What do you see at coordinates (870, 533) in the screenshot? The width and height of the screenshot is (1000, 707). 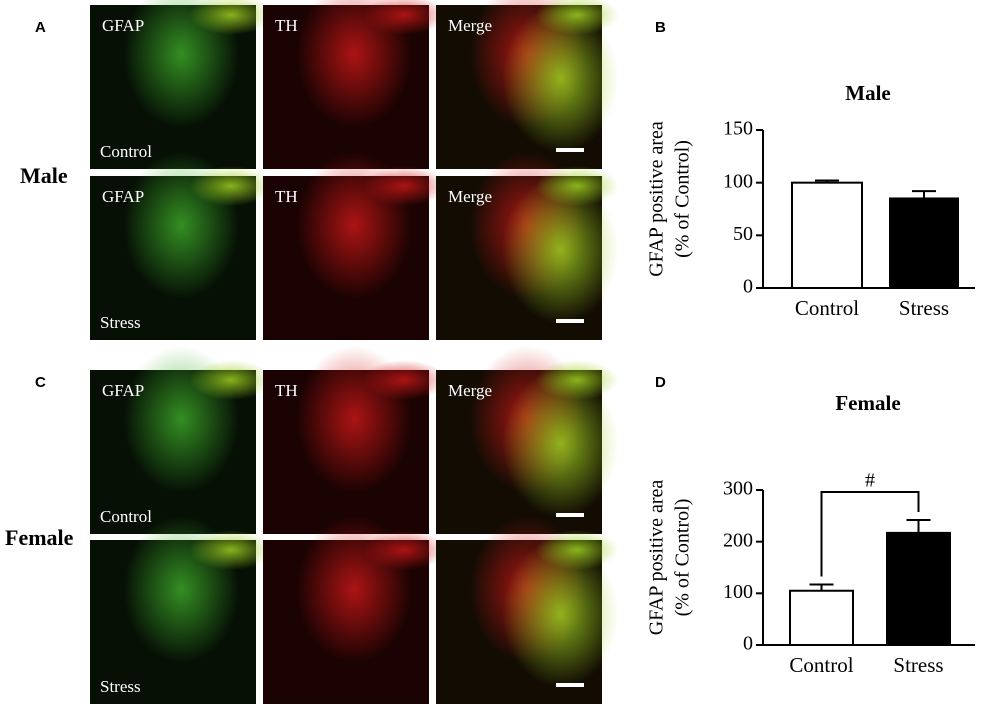 I see `significance-bracket` at bounding box center [870, 533].